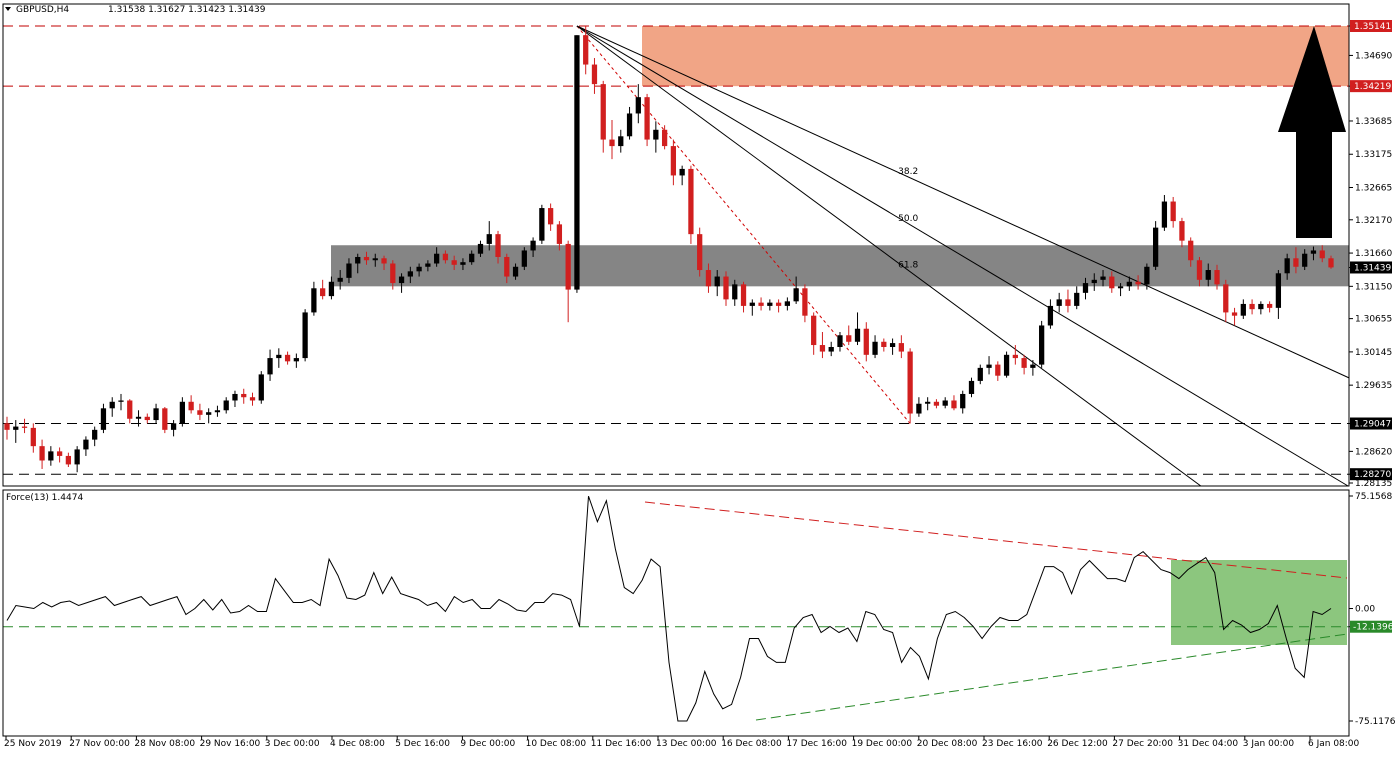 The height and width of the screenshot is (757, 1395). Describe the element at coordinates (1259, 602) in the screenshot. I see `force-highlight-zone` at that location.